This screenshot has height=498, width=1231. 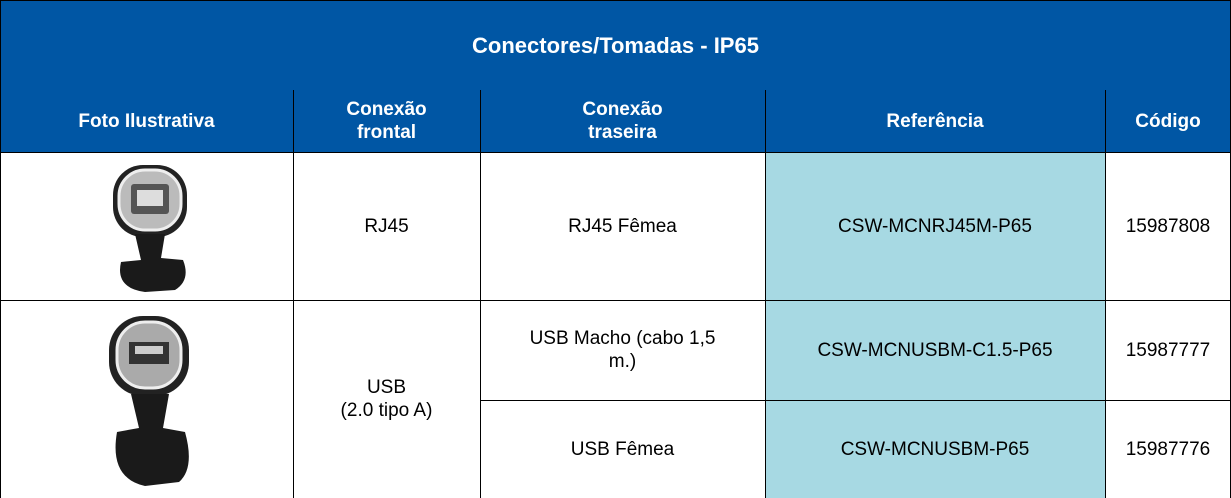 I want to click on frontal: USB (2.0 tipo A), so click(x=386, y=399).